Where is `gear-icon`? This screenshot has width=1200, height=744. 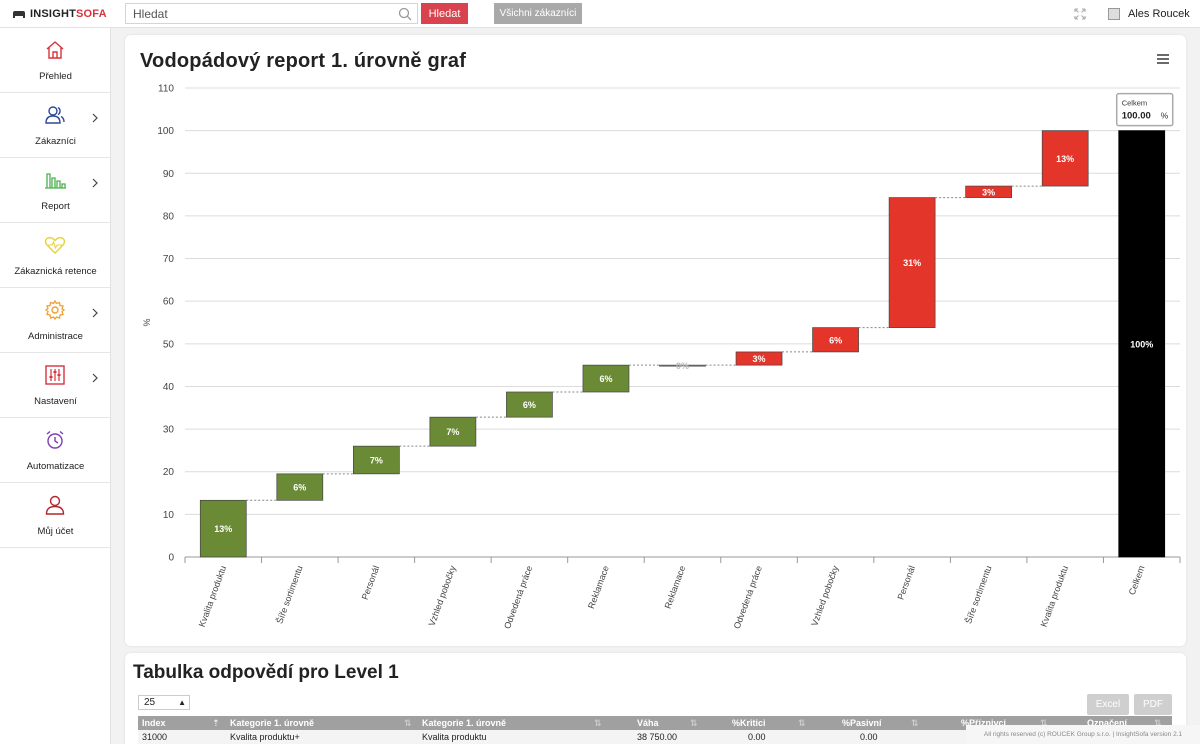
gear-icon is located at coordinates (55, 310).